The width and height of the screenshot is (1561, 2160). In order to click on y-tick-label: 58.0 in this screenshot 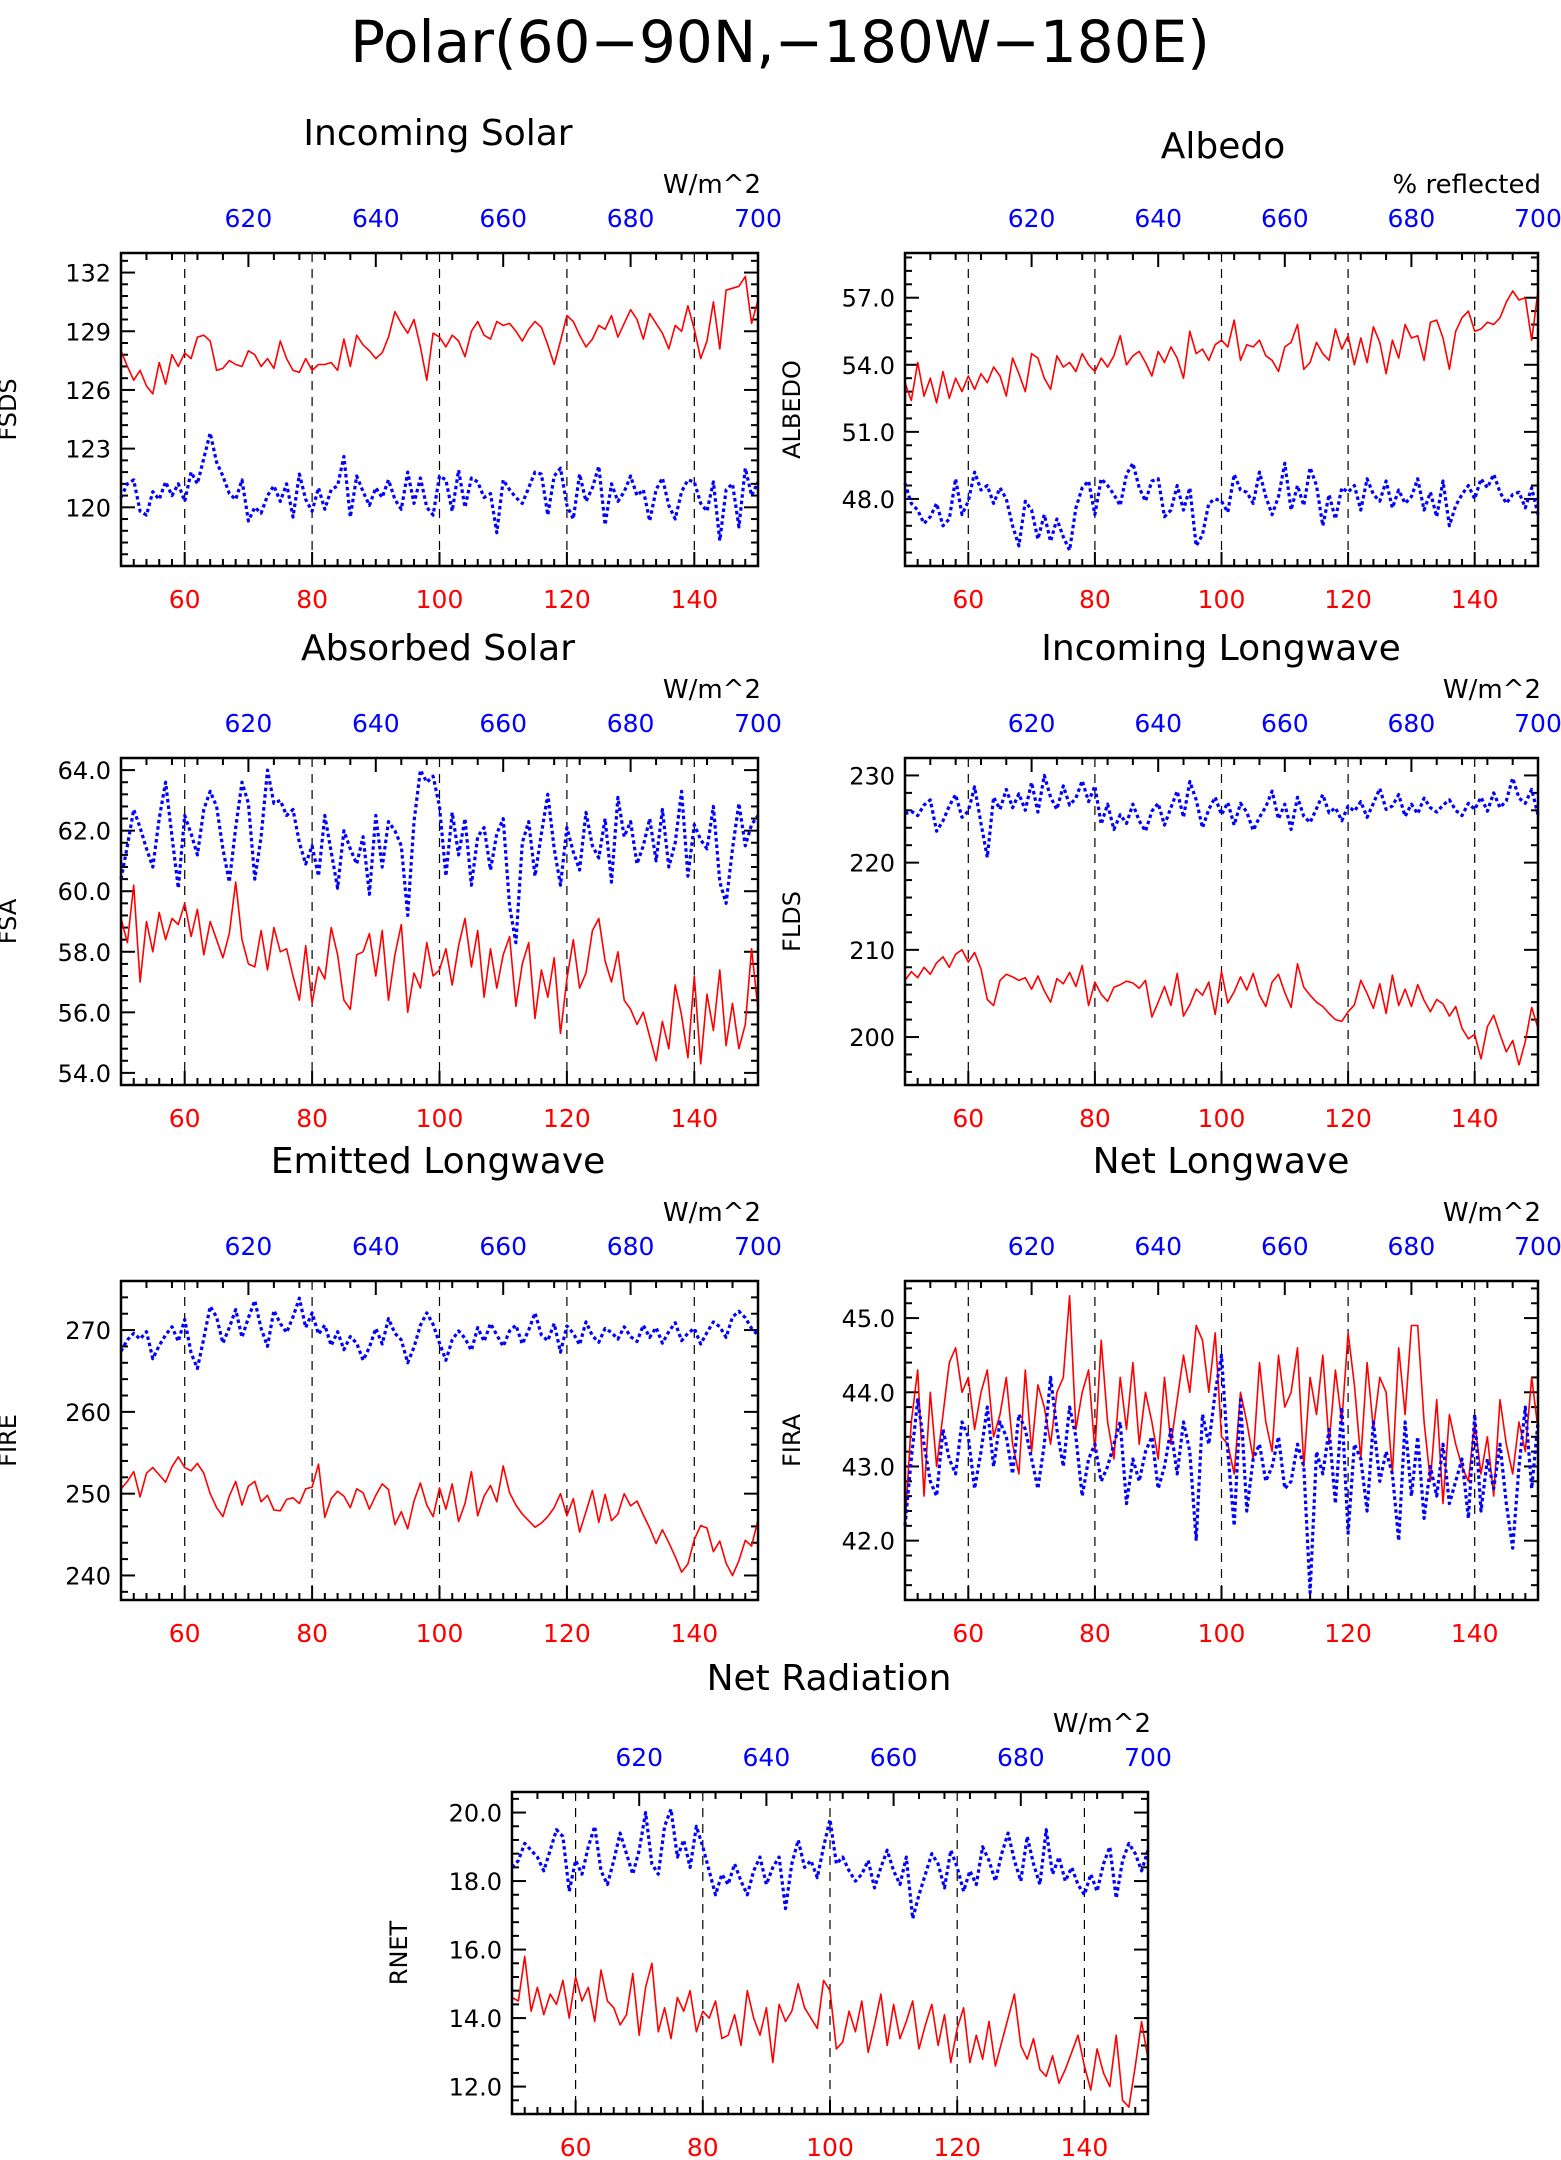, I will do `click(84, 953)`.